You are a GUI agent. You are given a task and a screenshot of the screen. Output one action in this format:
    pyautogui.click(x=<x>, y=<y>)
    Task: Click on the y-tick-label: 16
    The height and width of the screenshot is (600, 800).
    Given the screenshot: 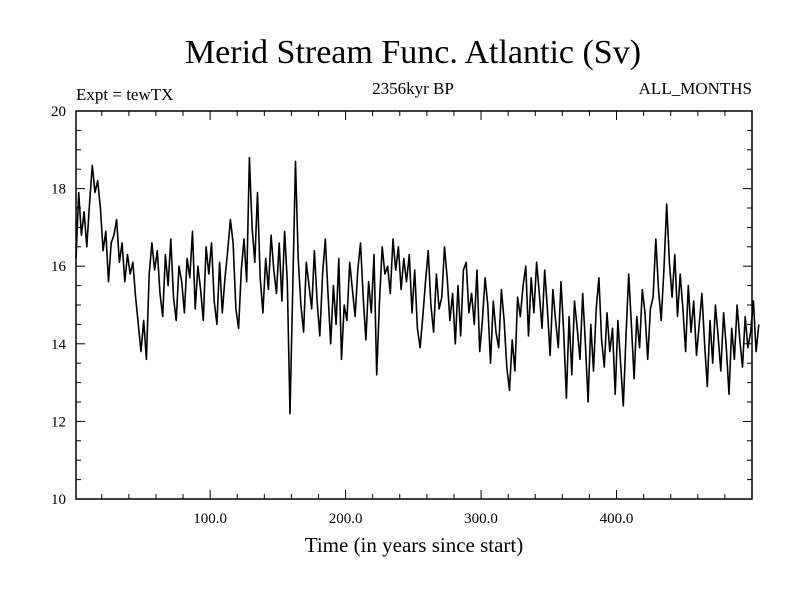 What is the action you would take?
    pyautogui.click(x=59, y=267)
    